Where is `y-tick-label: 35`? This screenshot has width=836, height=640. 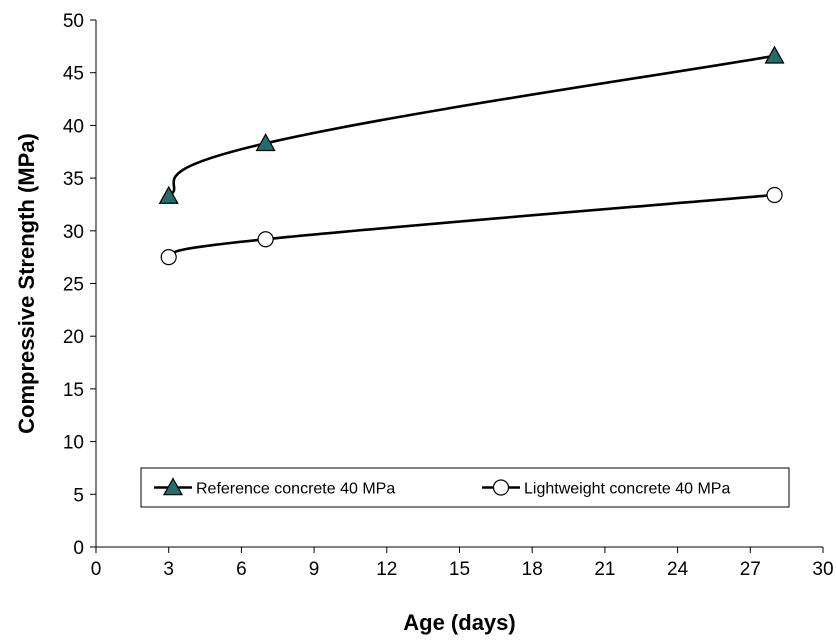 y-tick-label: 35 is located at coordinates (73, 179).